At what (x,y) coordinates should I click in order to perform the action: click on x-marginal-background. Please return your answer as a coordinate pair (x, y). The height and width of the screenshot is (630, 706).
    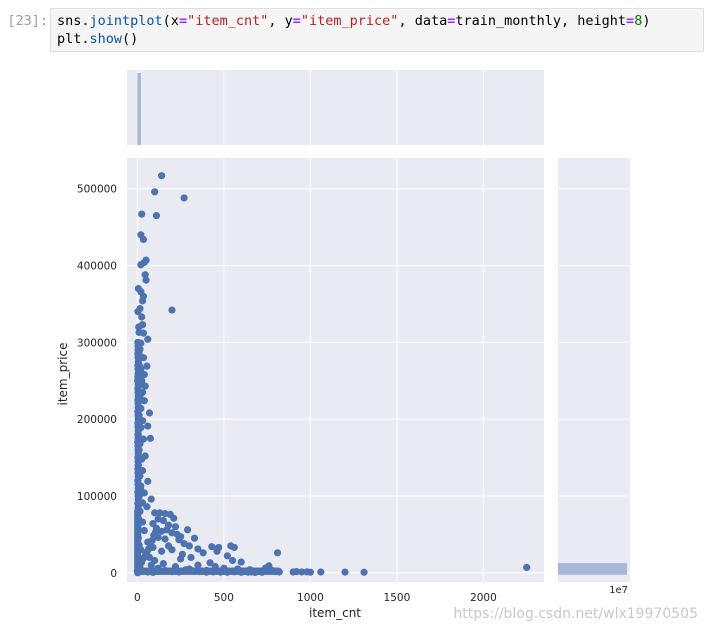
    Looking at the image, I should click on (335, 107).